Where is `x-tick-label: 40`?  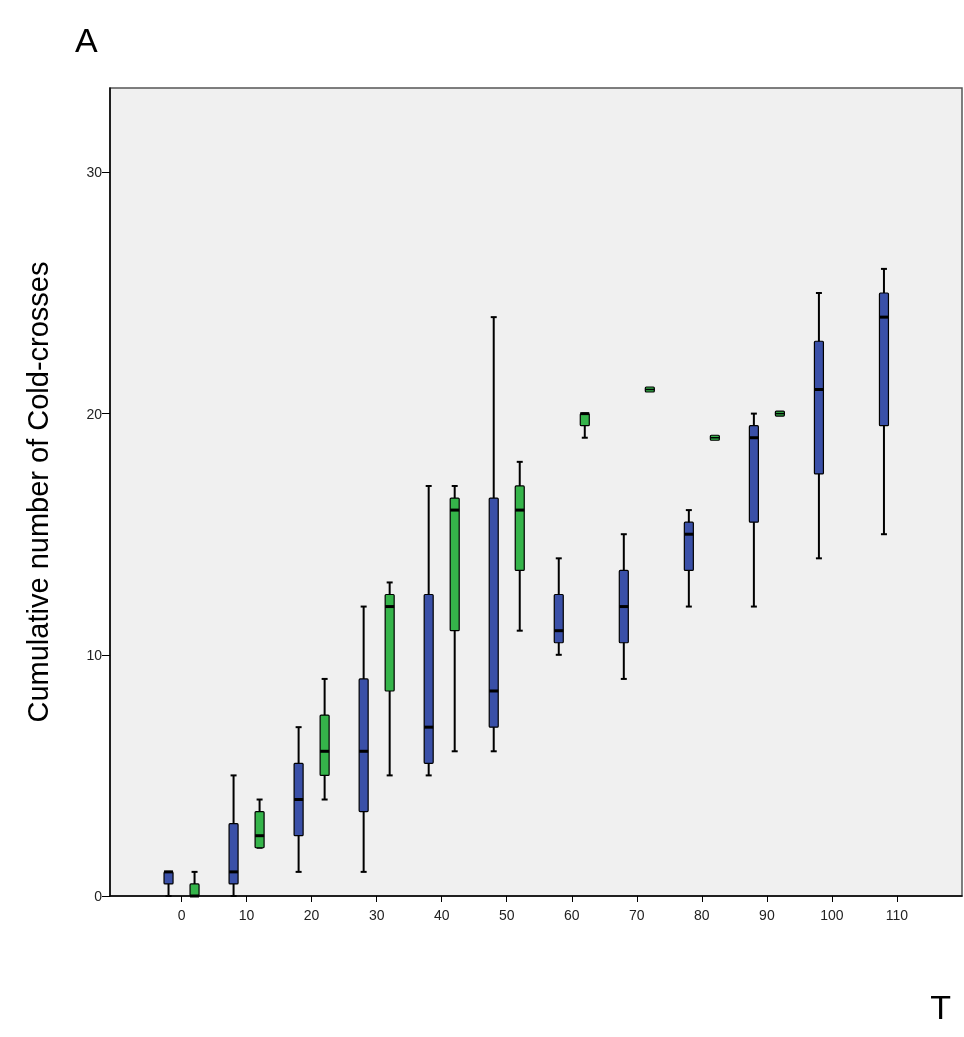 x-tick-label: 40 is located at coordinates (441, 915).